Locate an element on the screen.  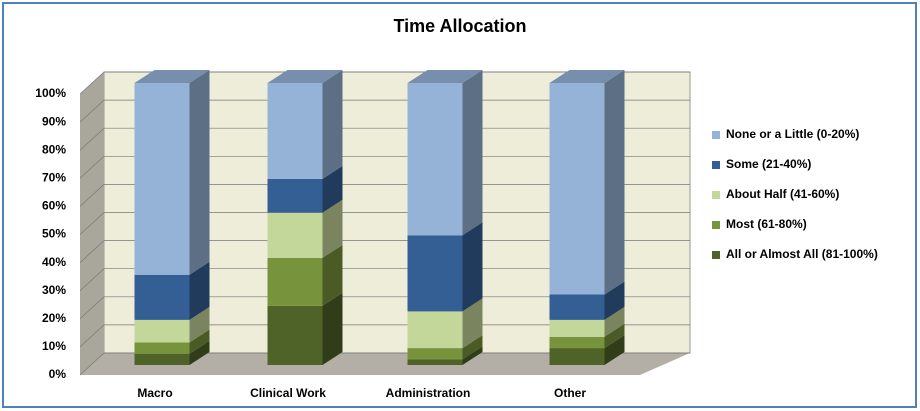
chart-title: Time Allocation is located at coordinates (459, 26).